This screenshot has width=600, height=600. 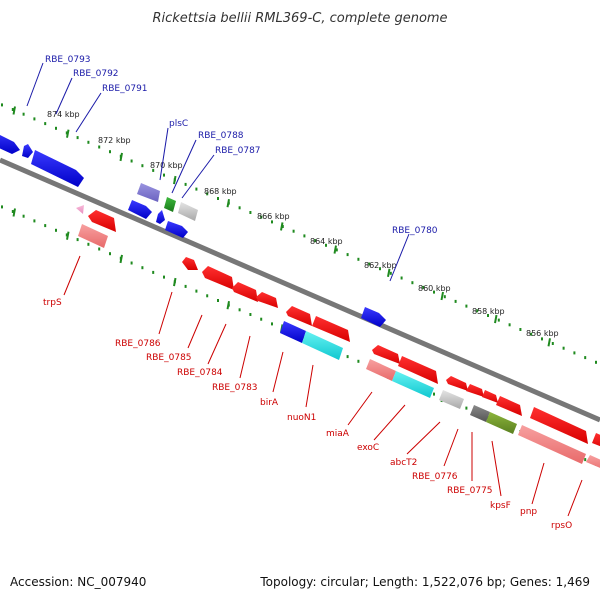 What do you see at coordinates (80, 209) in the screenshot?
I see `gene-trps-marker` at bounding box center [80, 209].